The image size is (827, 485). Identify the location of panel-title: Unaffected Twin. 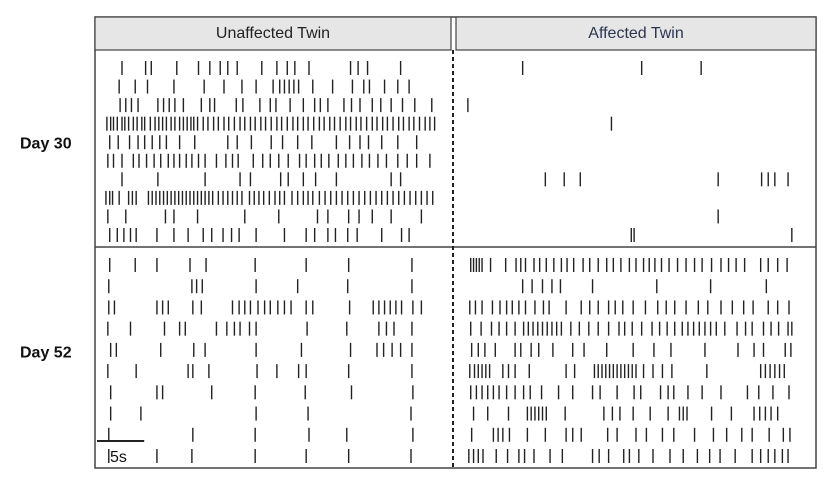
(273, 33).